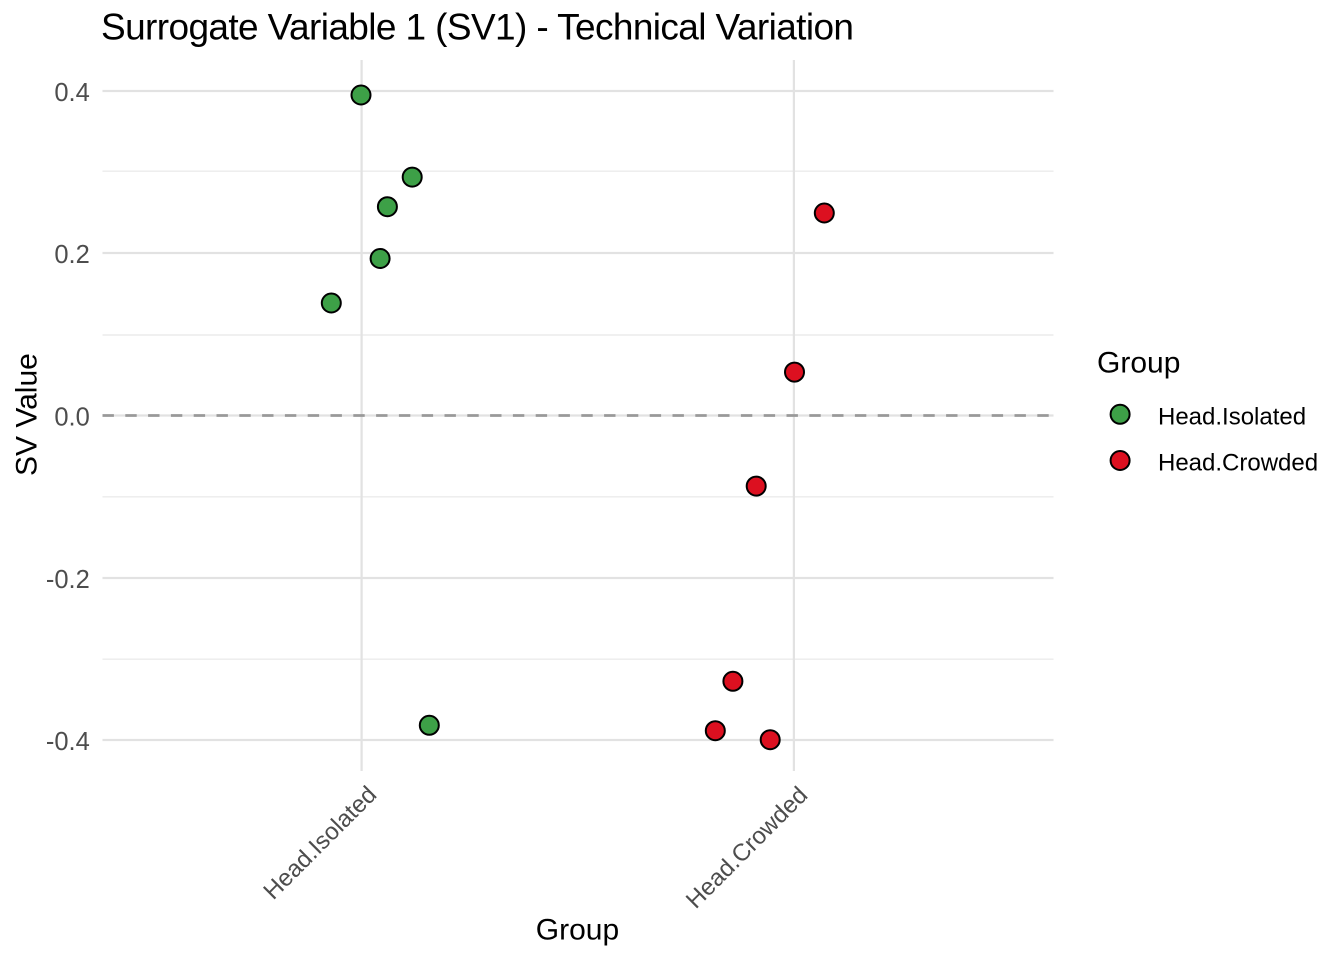 Image resolution: width=1344 pixels, height=965 pixels. I want to click on svg-text: 0.0, so click(71, 417).